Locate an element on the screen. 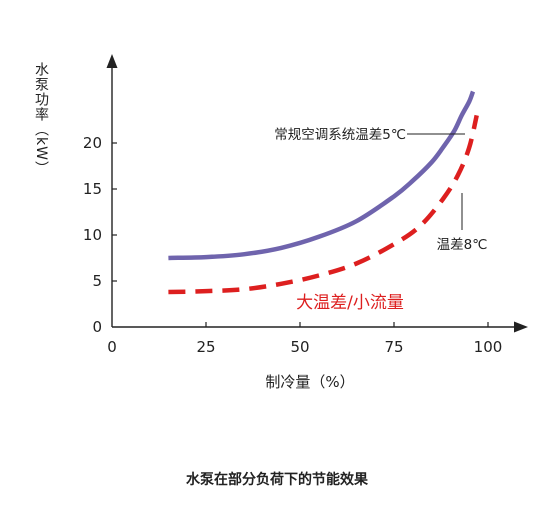 Image resolution: width=554 pixels, height=524 pixels. x-tick-label: 75 is located at coordinates (393, 347).